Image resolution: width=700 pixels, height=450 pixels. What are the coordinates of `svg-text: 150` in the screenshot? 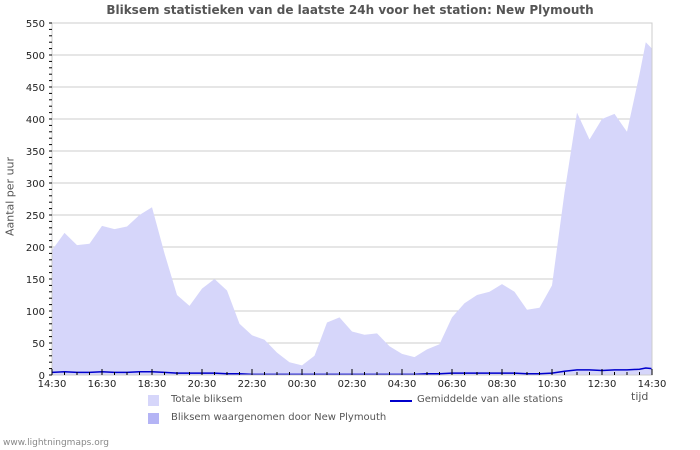 It's located at (35, 280).